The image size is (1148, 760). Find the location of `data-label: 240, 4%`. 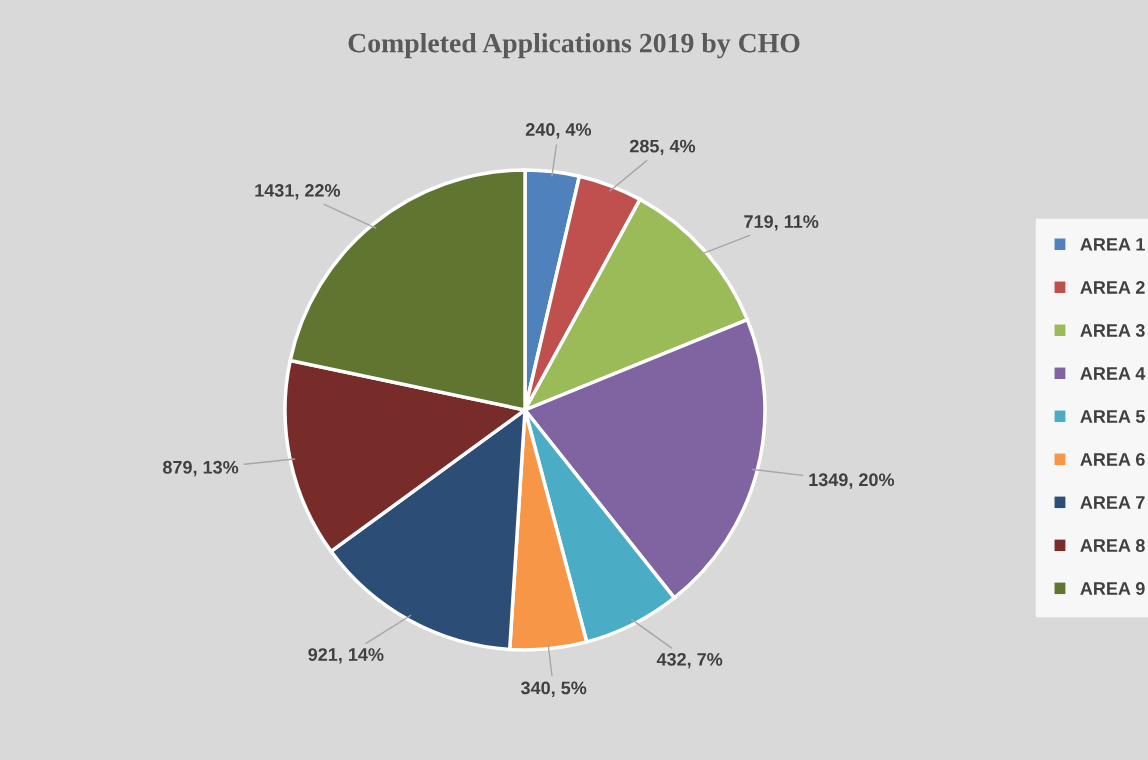

data-label: 240, 4% is located at coordinates (558, 131).